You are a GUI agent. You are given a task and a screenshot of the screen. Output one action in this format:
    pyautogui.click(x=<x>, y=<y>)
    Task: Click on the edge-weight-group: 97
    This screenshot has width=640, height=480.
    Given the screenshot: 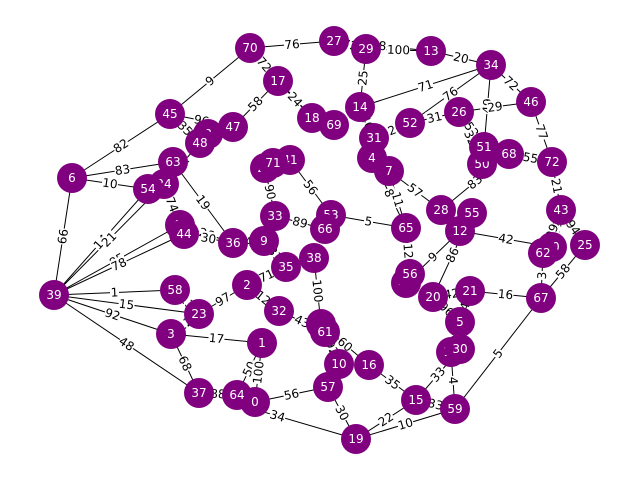 What is the action you would take?
    pyautogui.click(x=223, y=299)
    